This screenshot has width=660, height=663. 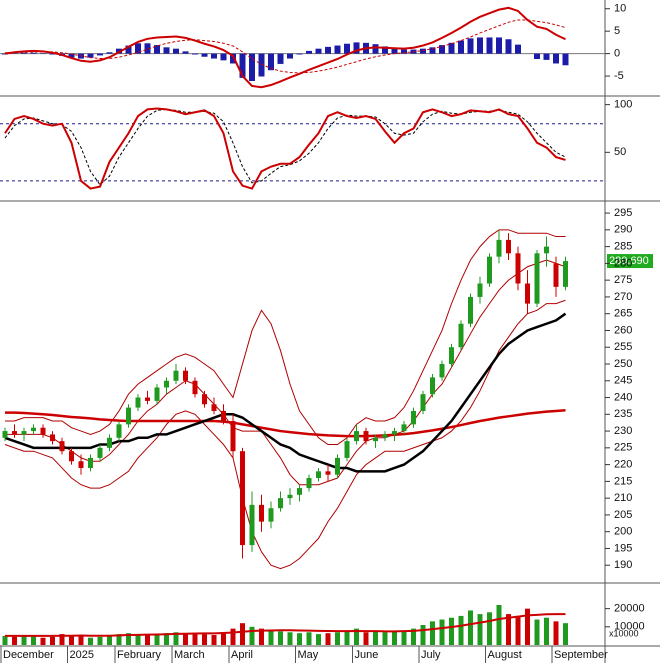 What do you see at coordinates (623, 105) in the screenshot?
I see `y-tick-label: 100` at bounding box center [623, 105].